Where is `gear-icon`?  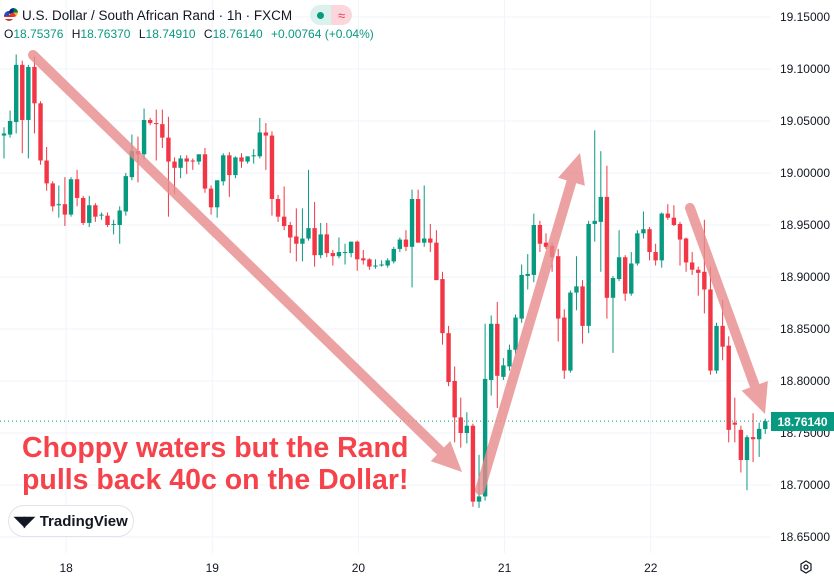 gear-icon is located at coordinates (806, 567).